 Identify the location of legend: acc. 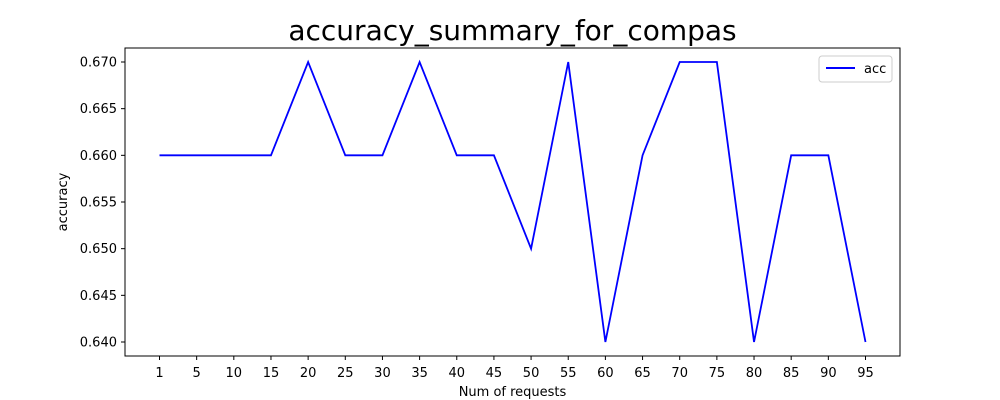
(855, 69).